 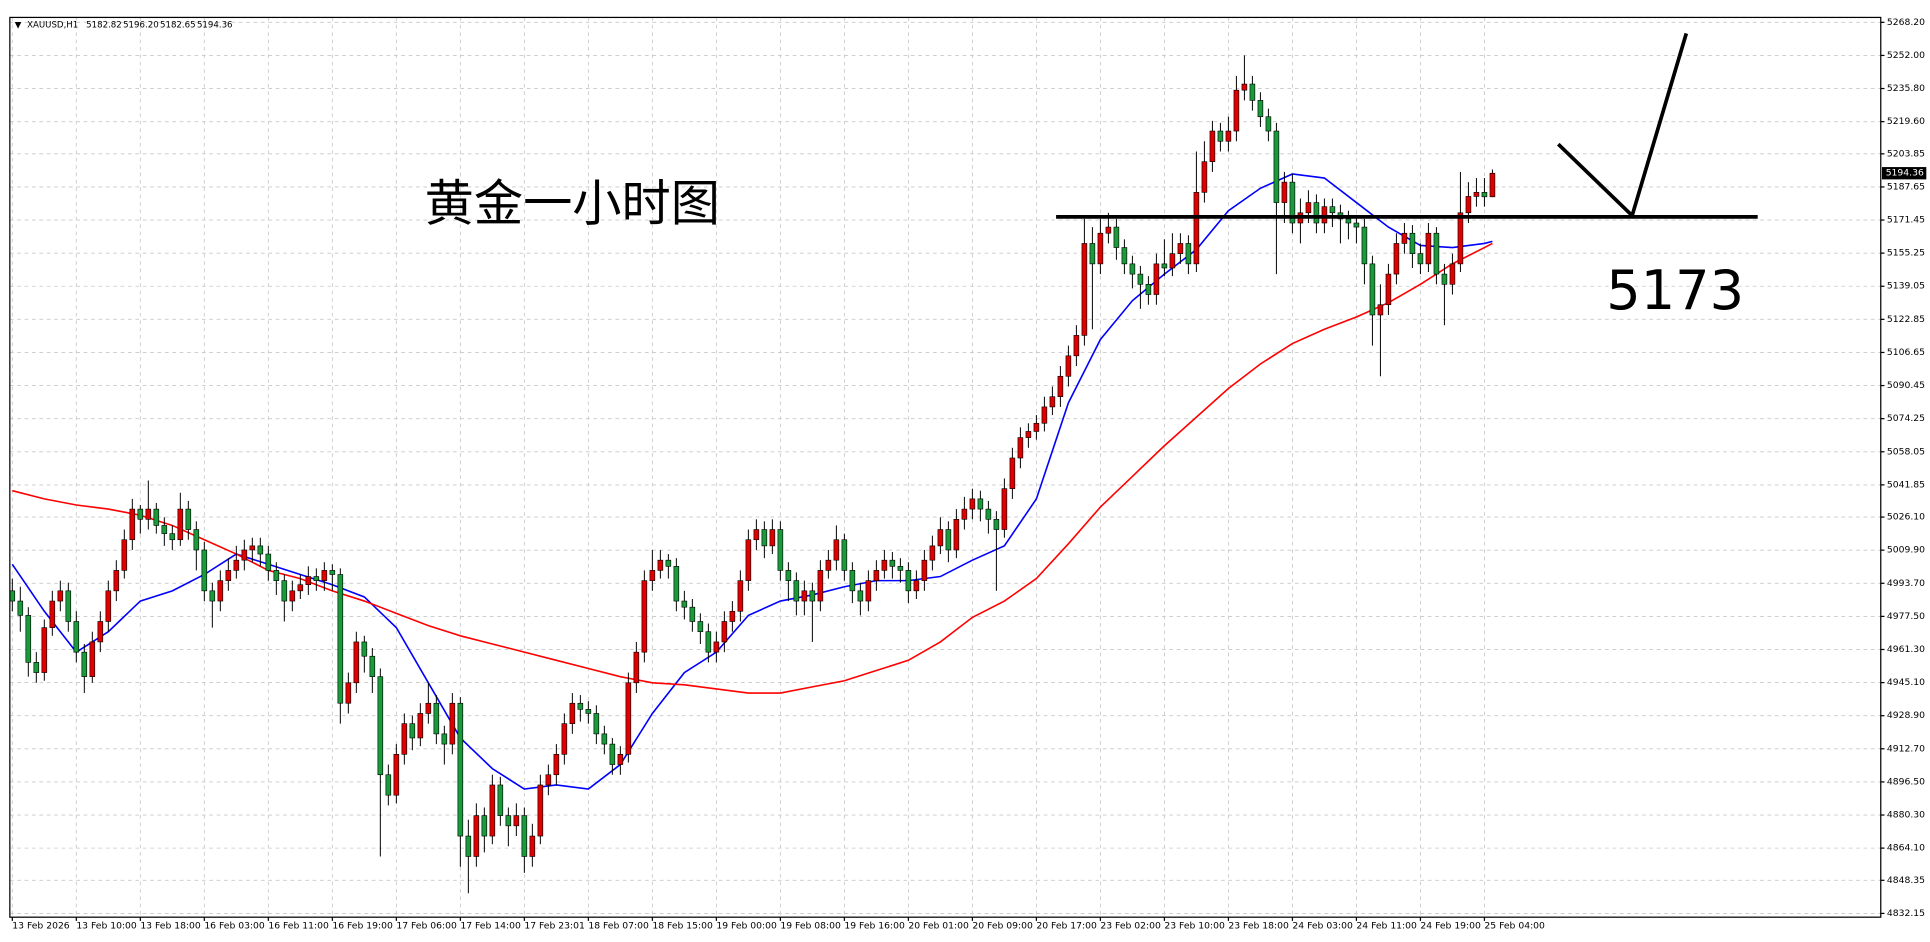 What do you see at coordinates (1906, 319) in the screenshot?
I see `y-tick-label: 5122.85` at bounding box center [1906, 319].